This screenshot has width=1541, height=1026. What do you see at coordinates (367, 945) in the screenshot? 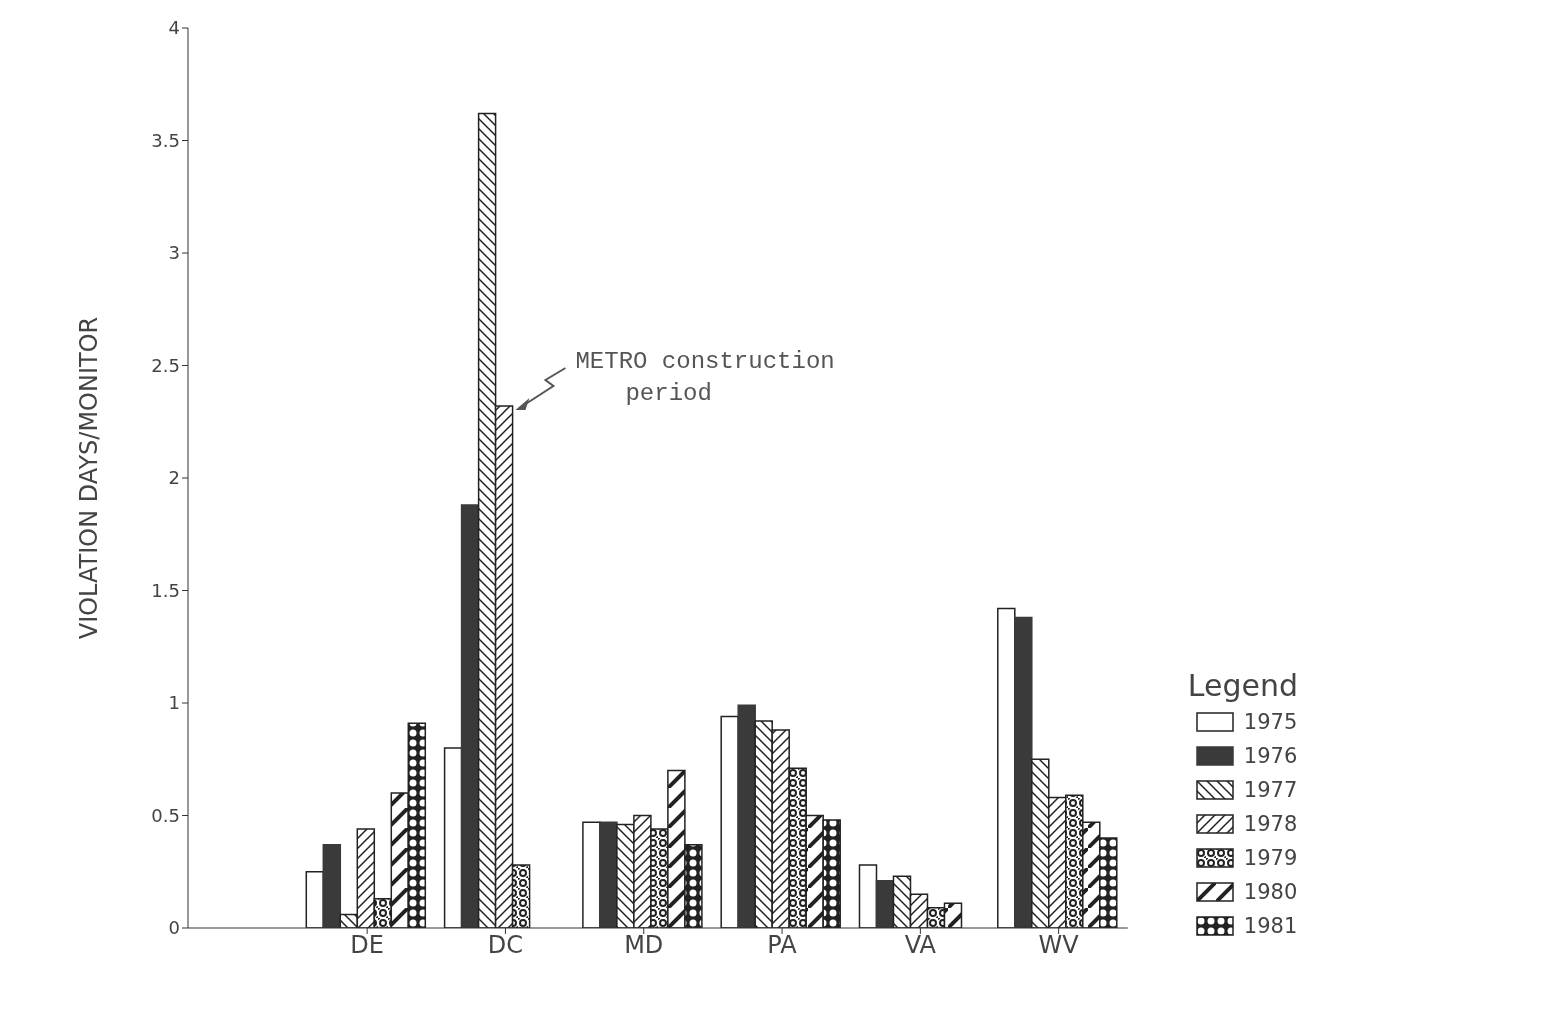
I see `x-tick-label: DE` at bounding box center [367, 945].